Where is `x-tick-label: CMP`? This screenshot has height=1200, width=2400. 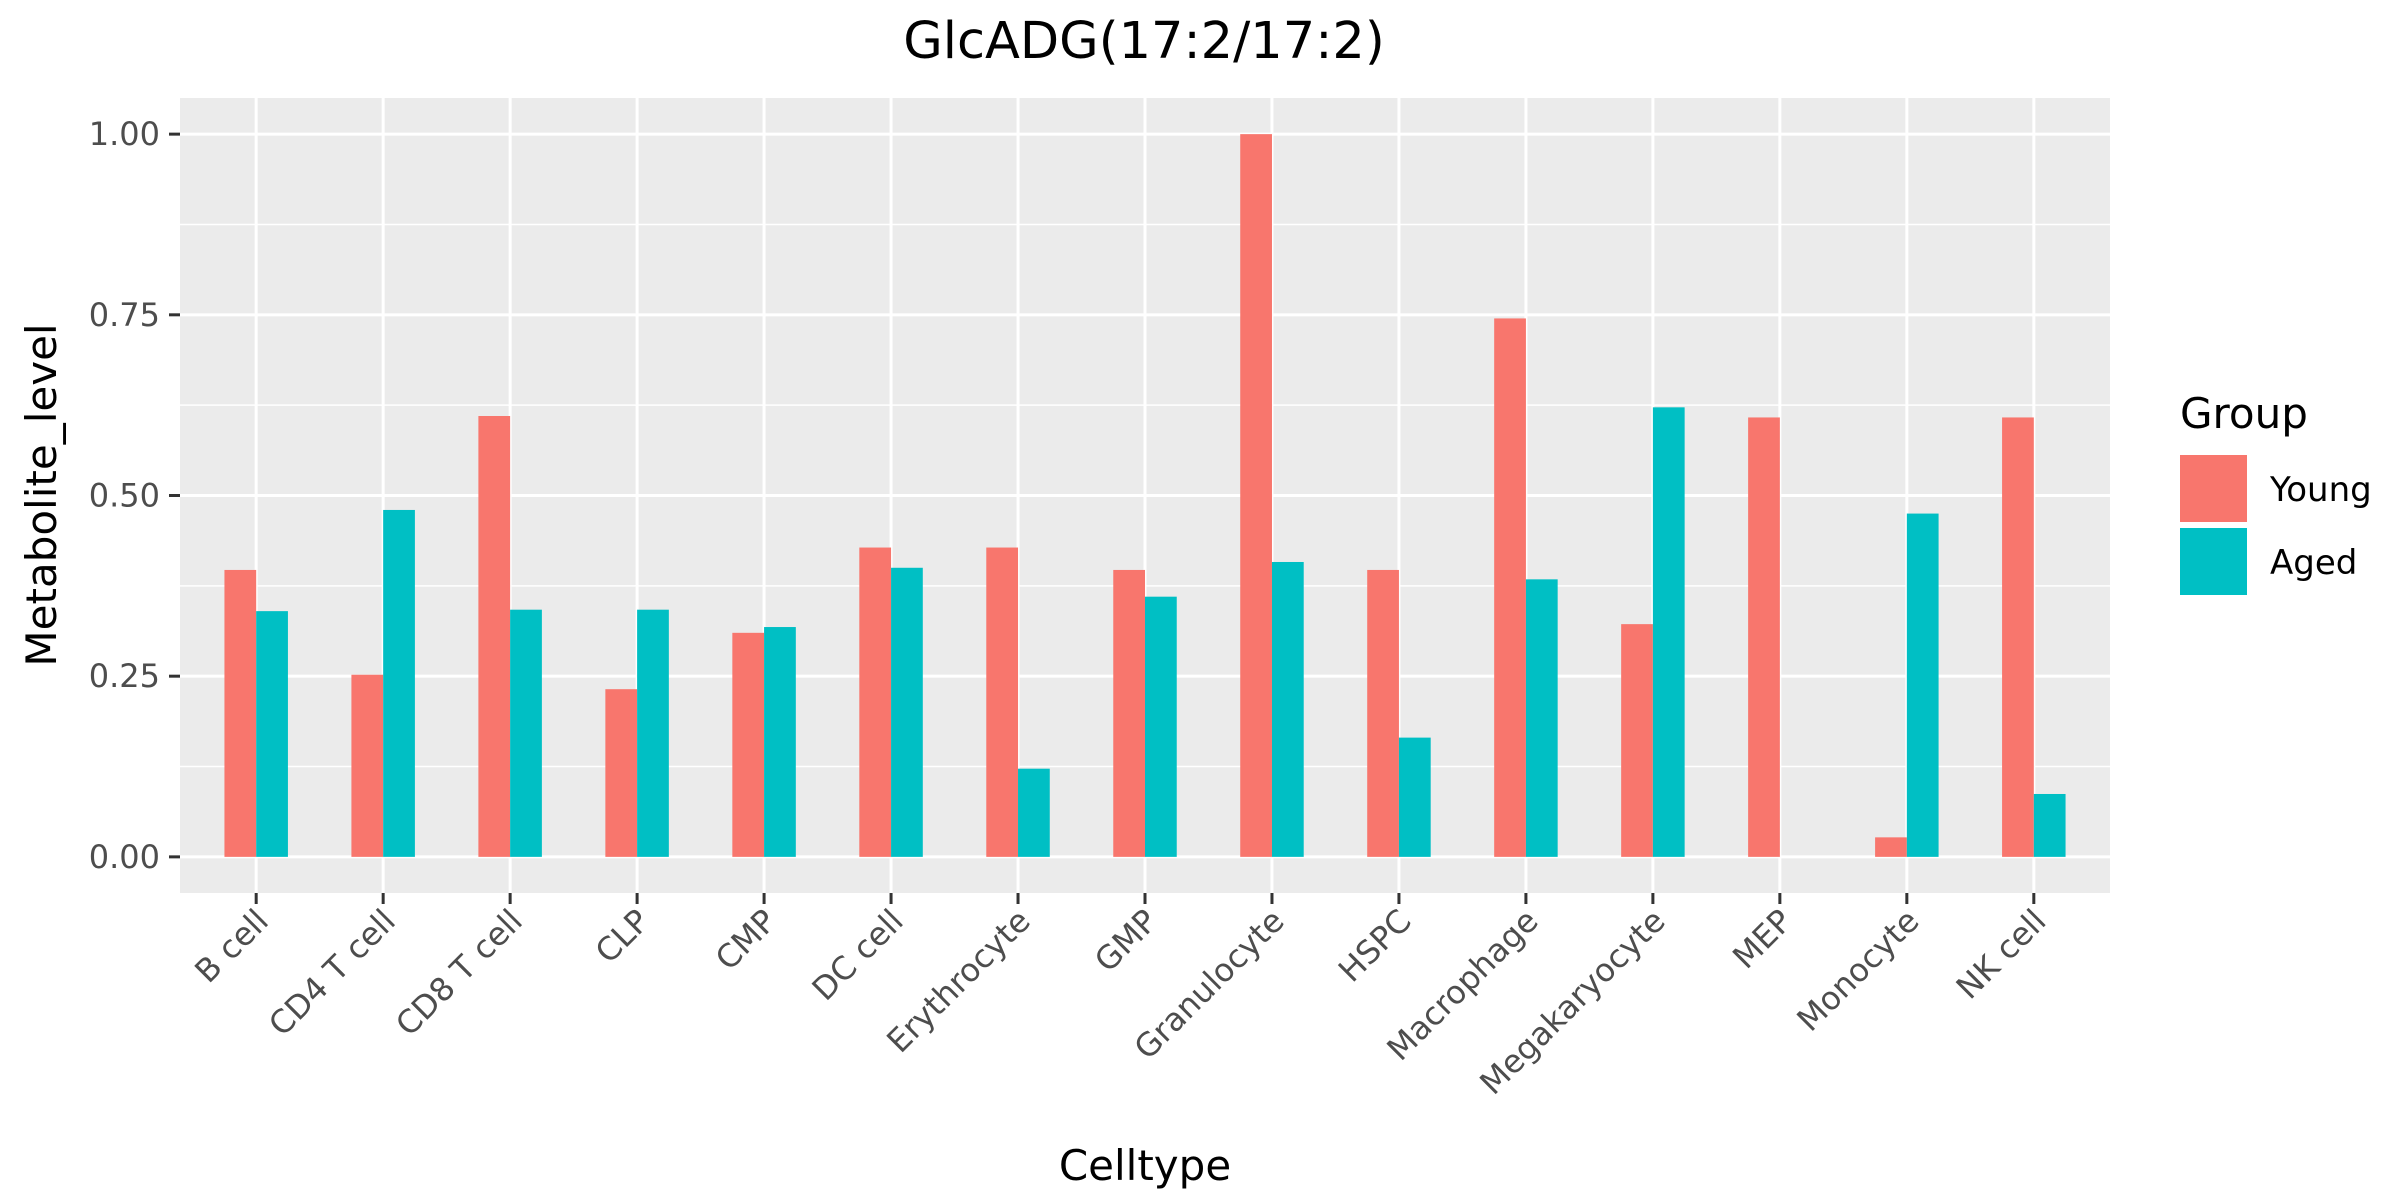 x-tick-label: CMP is located at coordinates (746, 940).